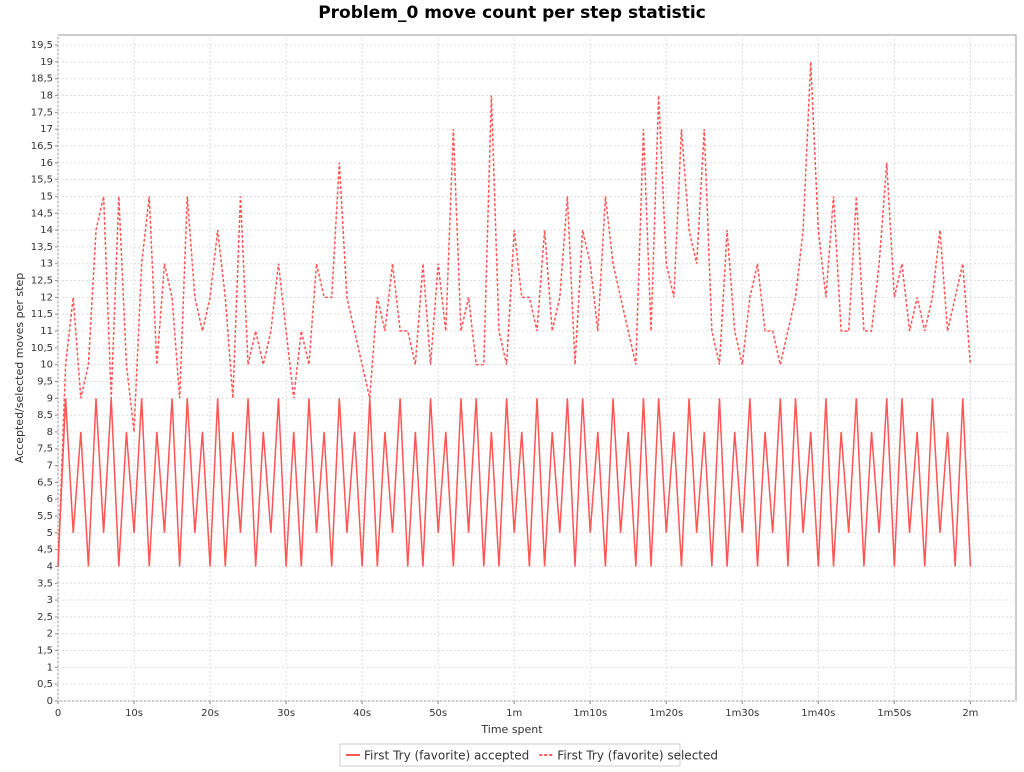  Describe the element at coordinates (894, 713) in the screenshot. I see `x-tick-label: 1m50s` at that location.